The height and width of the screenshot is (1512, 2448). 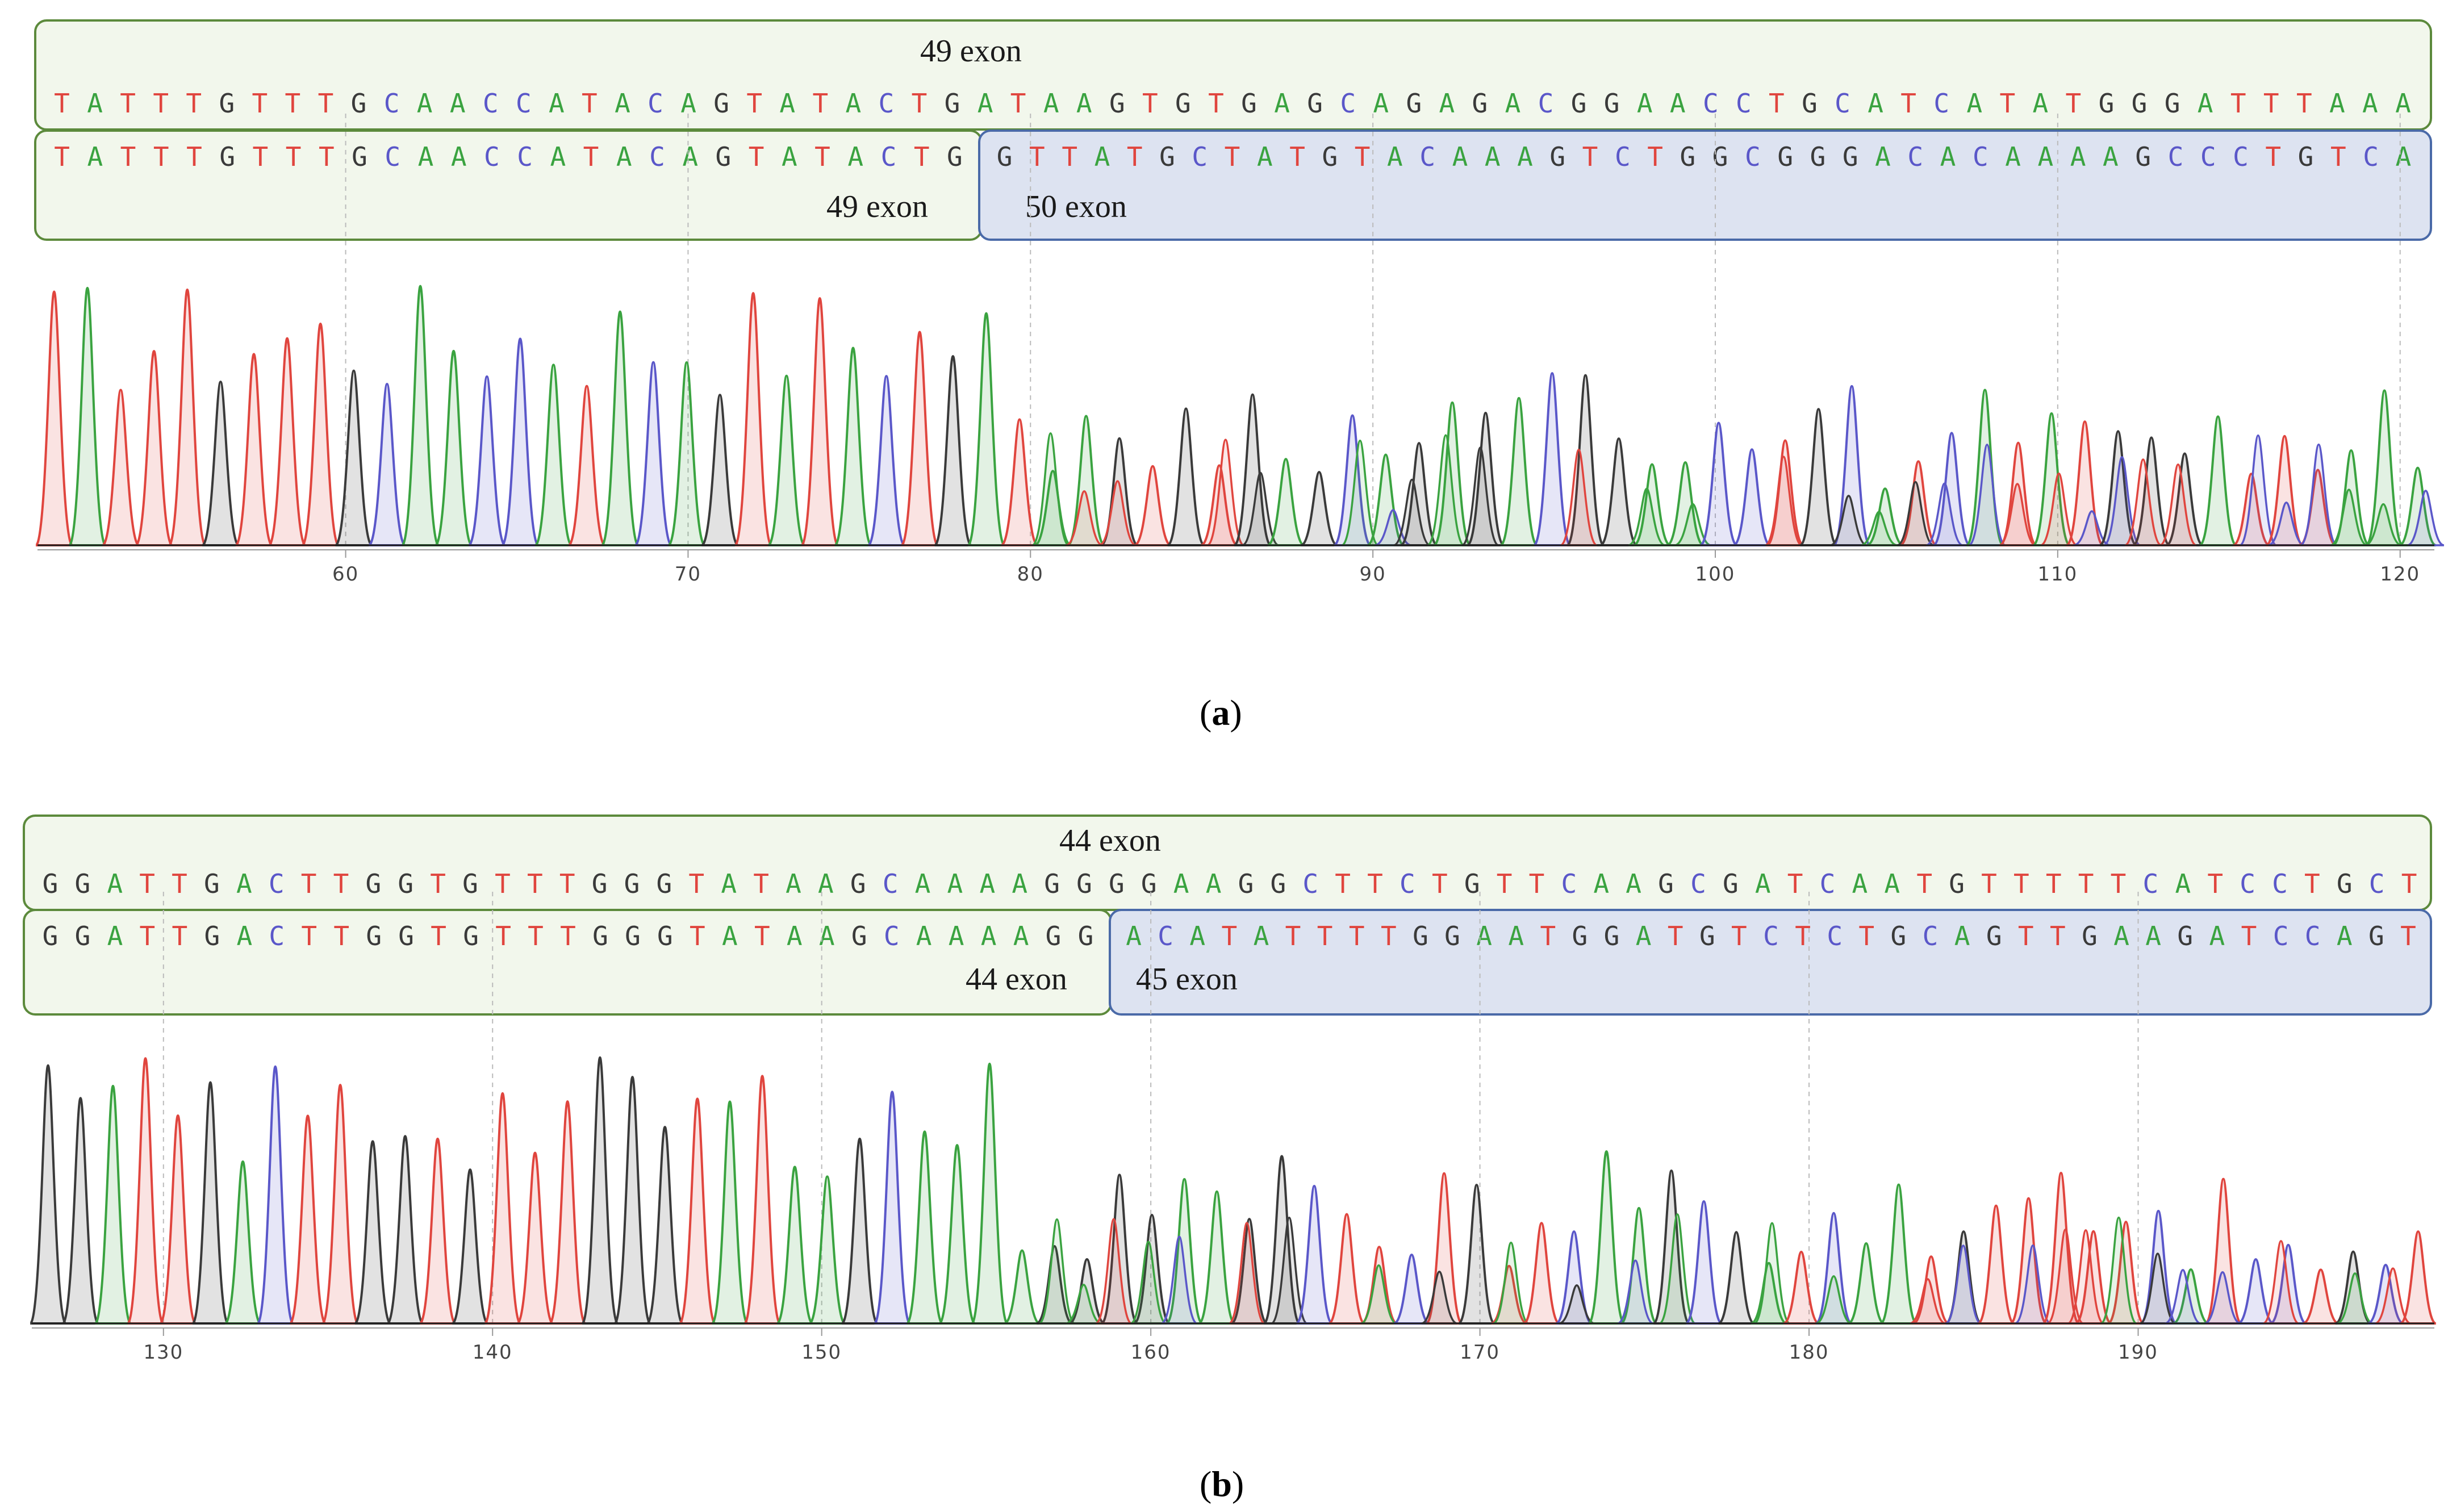 I want to click on x-tick-label: 170, so click(x=1480, y=1352).